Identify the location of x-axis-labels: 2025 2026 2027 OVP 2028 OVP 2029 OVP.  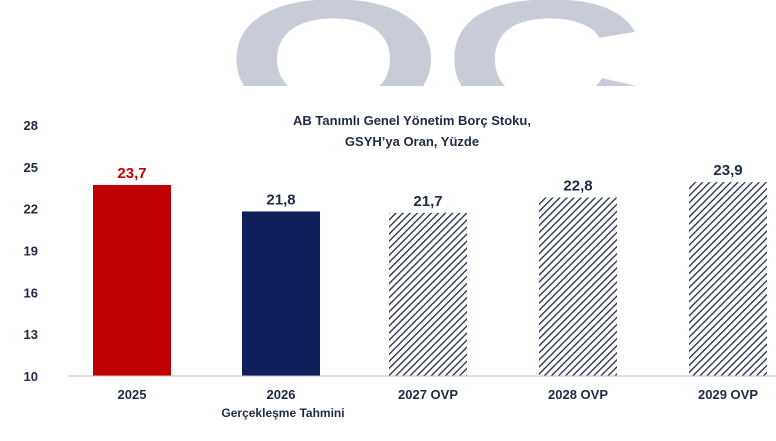
(438, 394).